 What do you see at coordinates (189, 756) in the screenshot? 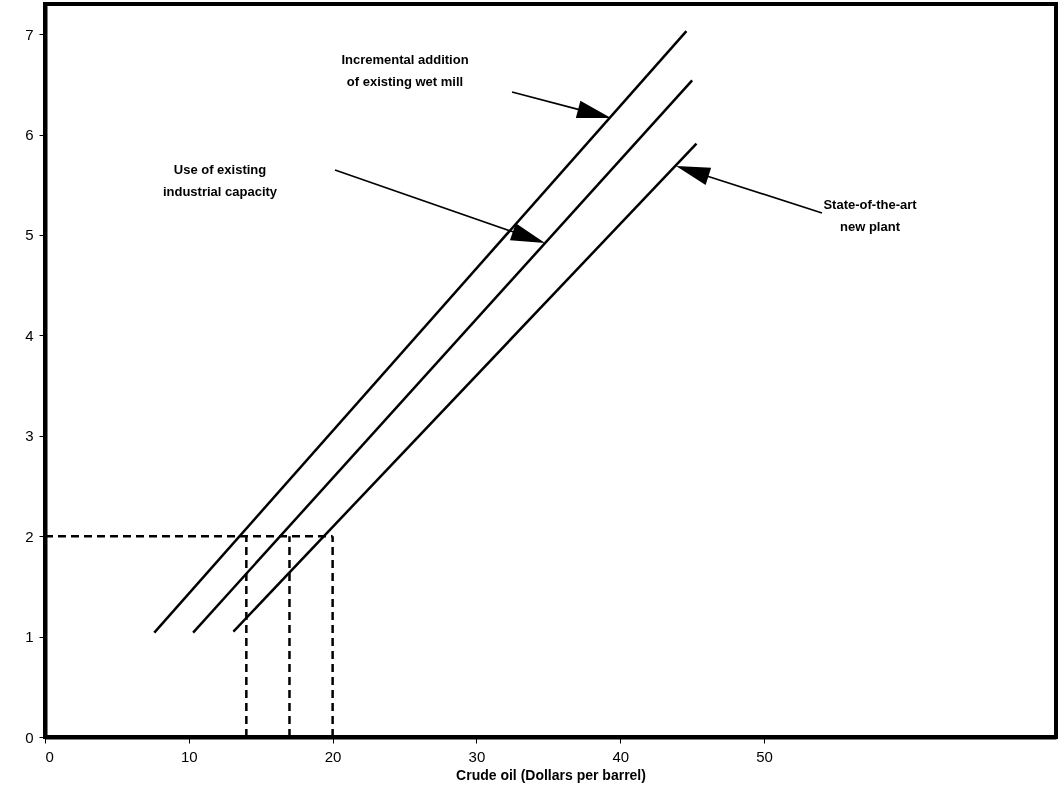
I see `x-tick-label: 10` at bounding box center [189, 756].